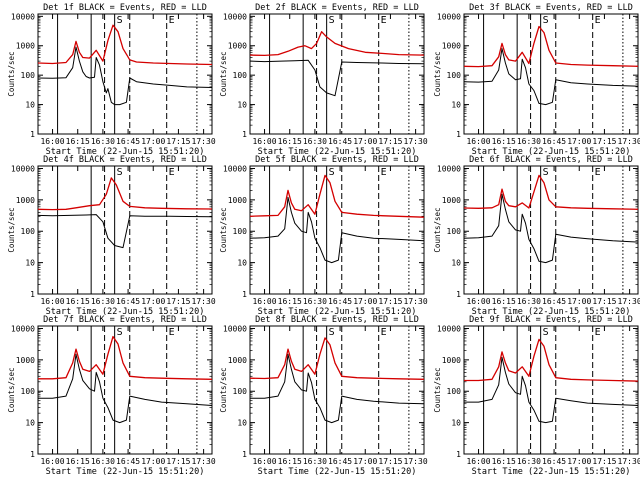 This screenshot has width=640, height=480. Describe the element at coordinates (337, 8) in the screenshot. I see `chart-title: Det 2f BLACK = Events, RED = LLD` at that location.